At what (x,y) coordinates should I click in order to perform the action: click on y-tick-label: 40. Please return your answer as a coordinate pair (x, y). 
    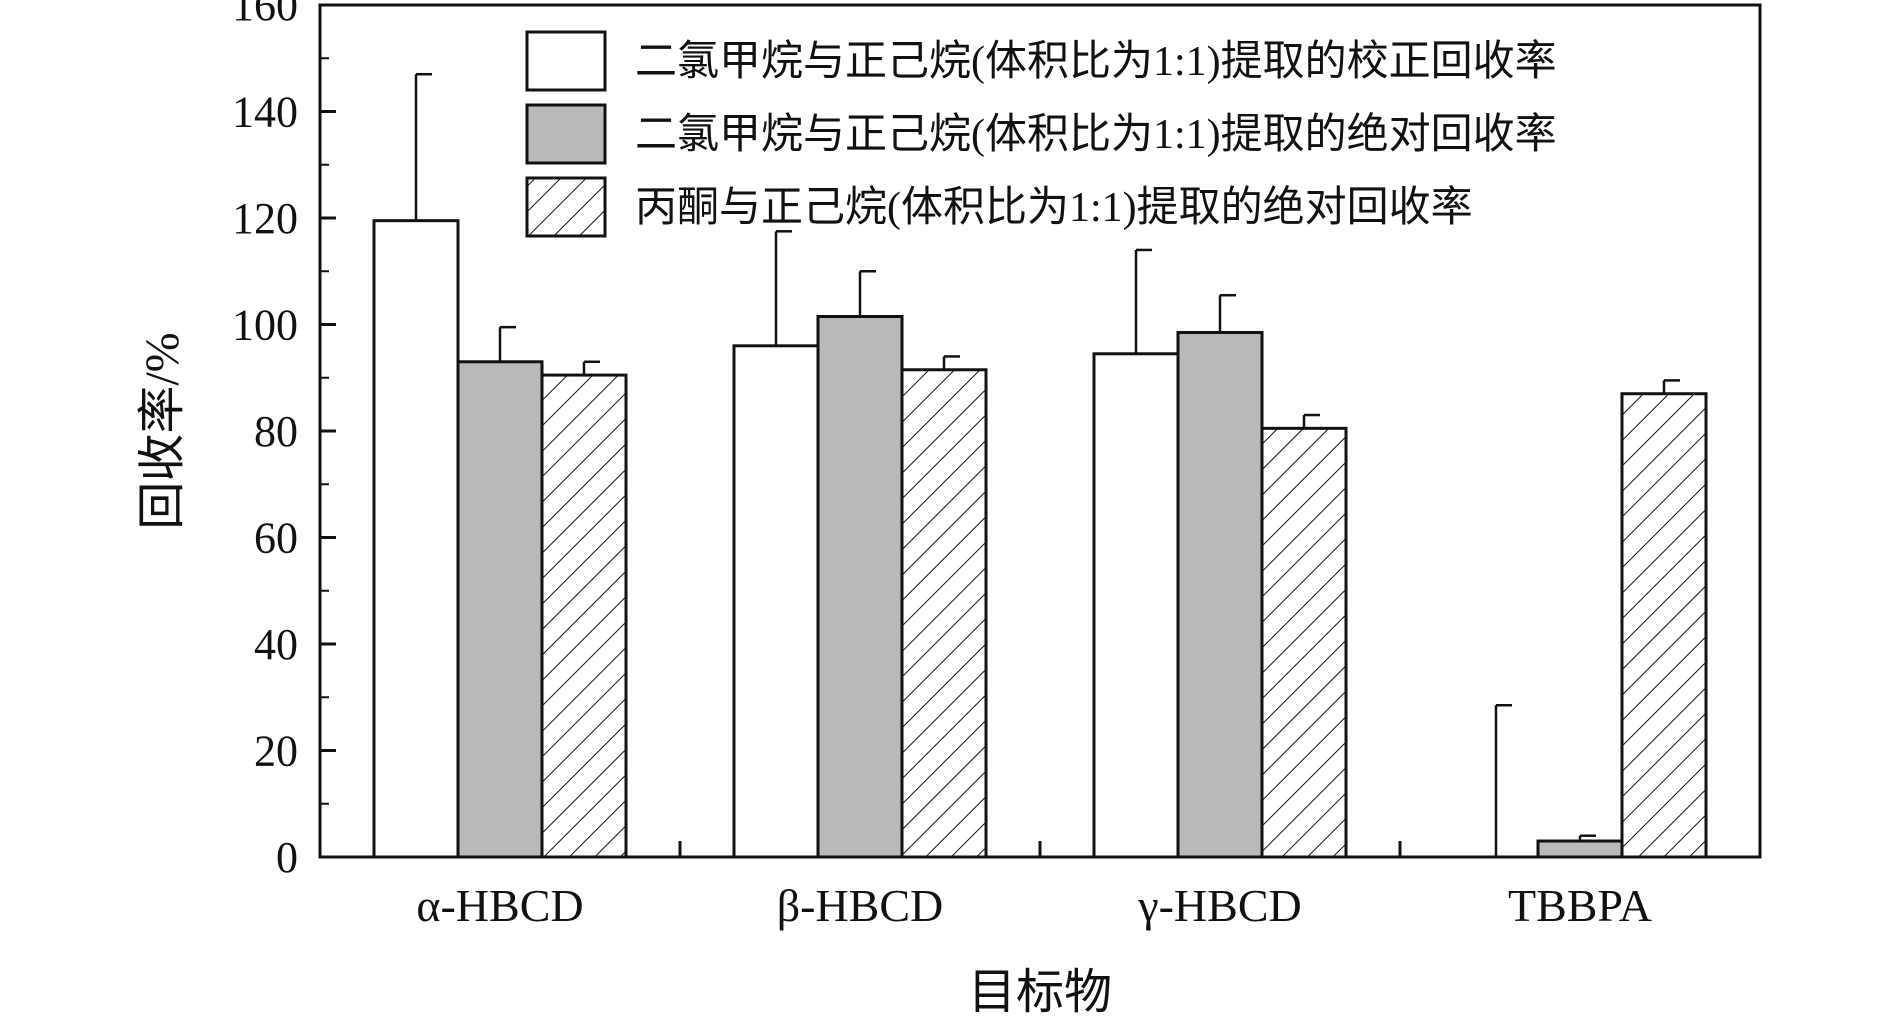
    Looking at the image, I should click on (276, 644).